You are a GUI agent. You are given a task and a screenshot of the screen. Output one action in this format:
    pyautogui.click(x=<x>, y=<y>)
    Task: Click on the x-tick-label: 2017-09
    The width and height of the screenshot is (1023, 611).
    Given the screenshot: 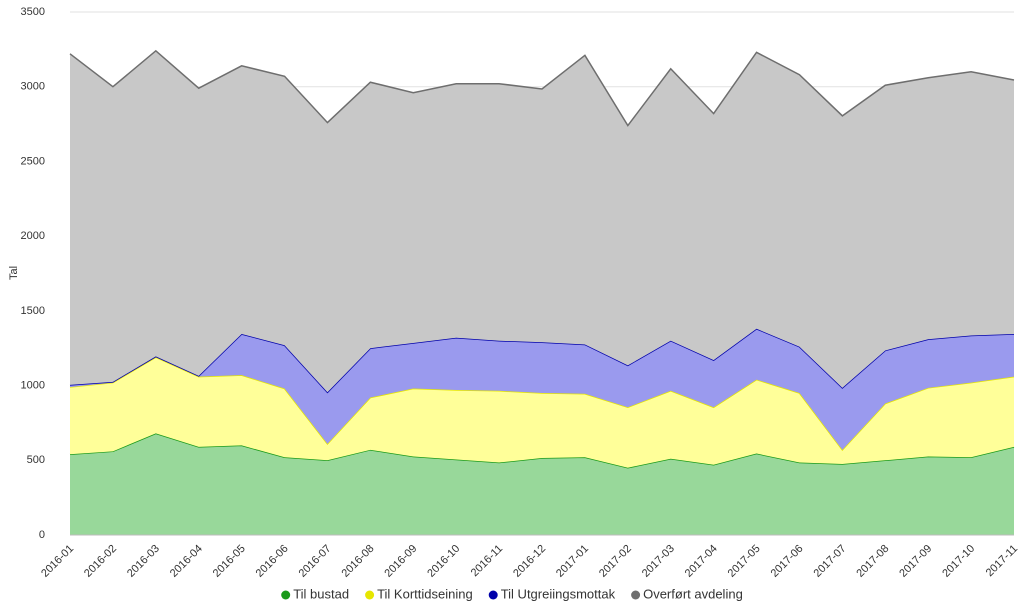 What is the action you would take?
    pyautogui.click(x=915, y=561)
    